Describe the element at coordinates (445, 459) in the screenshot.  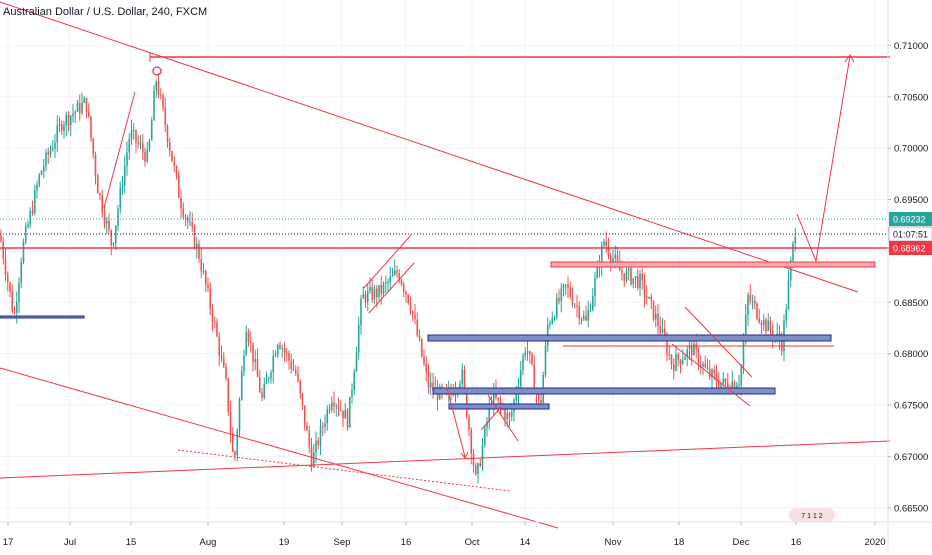
I see `trendline-ascending-support` at that location.